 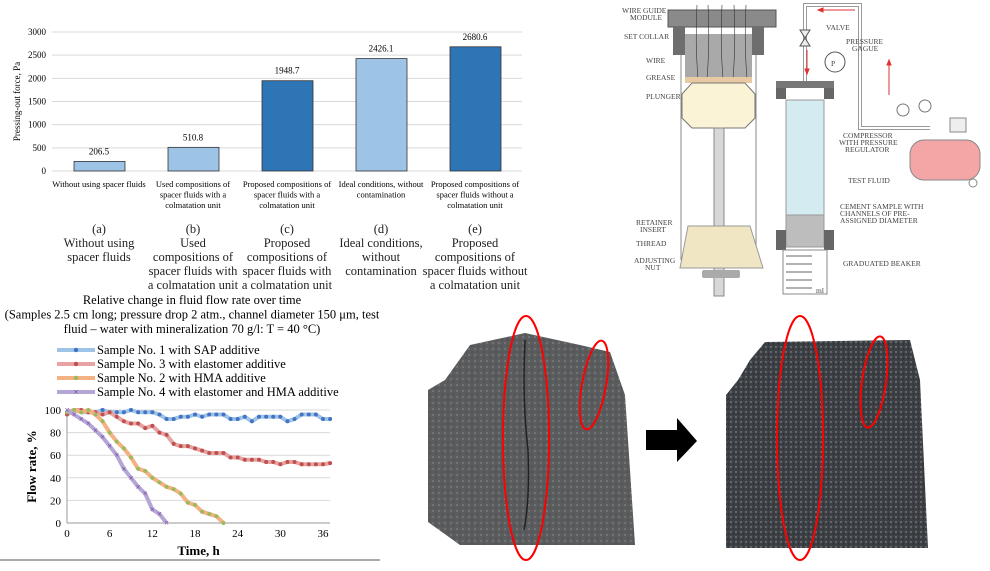 What do you see at coordinates (193, 184) in the screenshot?
I see `category-label: Used compositions of` at bounding box center [193, 184].